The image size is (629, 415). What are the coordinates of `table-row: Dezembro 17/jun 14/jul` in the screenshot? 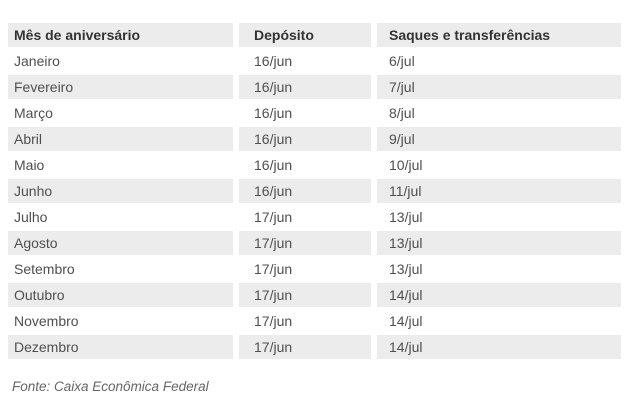 It's located at (314, 347).